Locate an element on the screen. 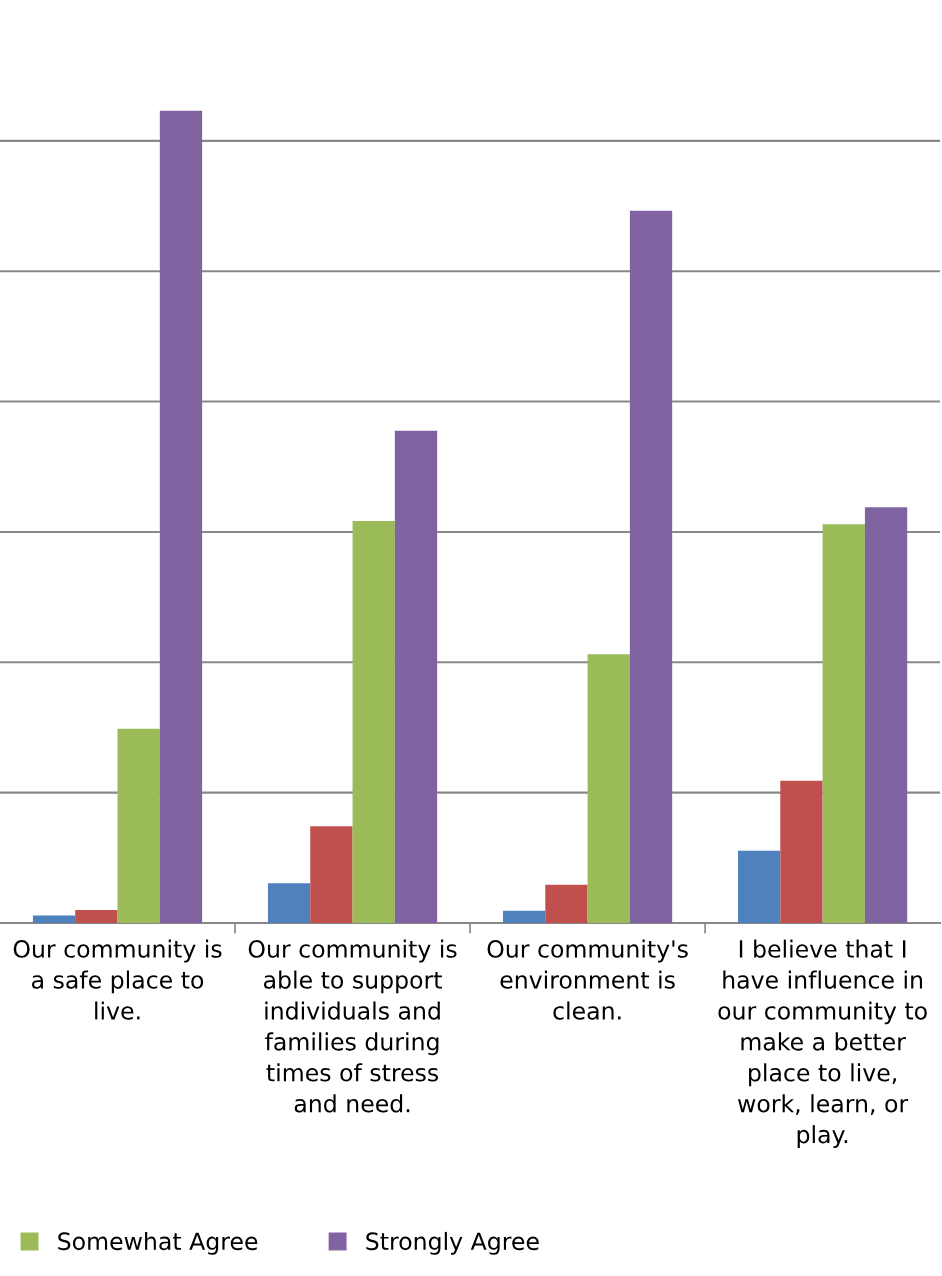 The image size is (942, 1276). x-tick-label: Our community is a safe place to live. is located at coordinates (117, 979).